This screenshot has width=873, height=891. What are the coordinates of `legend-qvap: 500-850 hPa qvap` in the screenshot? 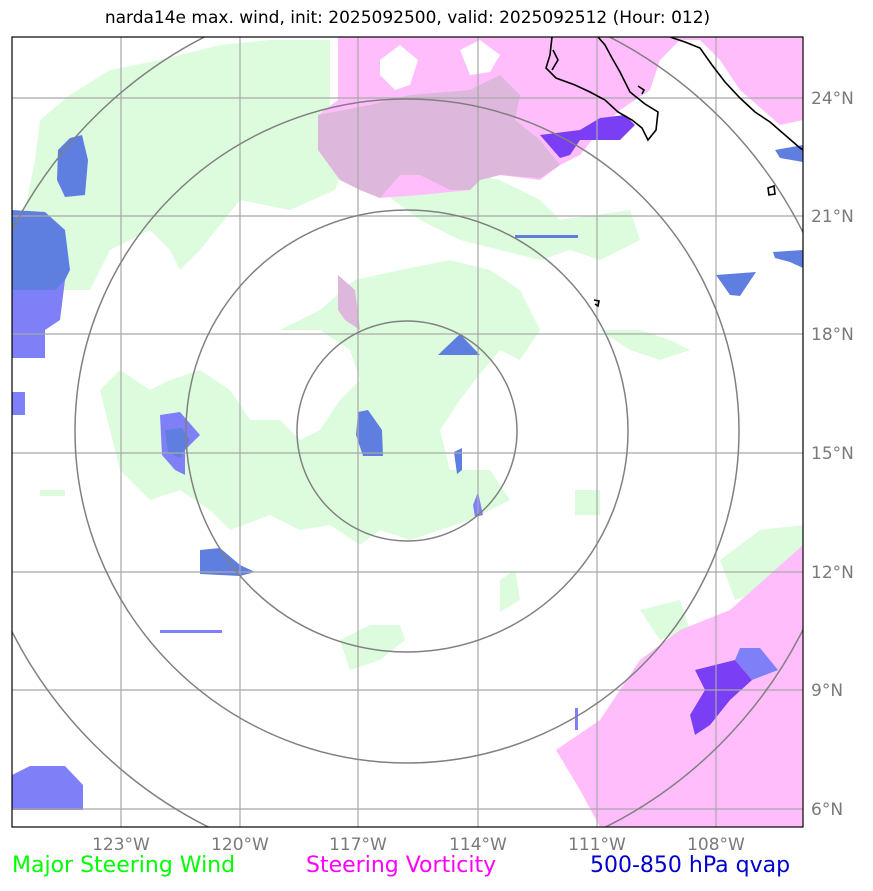 It's located at (690, 865).